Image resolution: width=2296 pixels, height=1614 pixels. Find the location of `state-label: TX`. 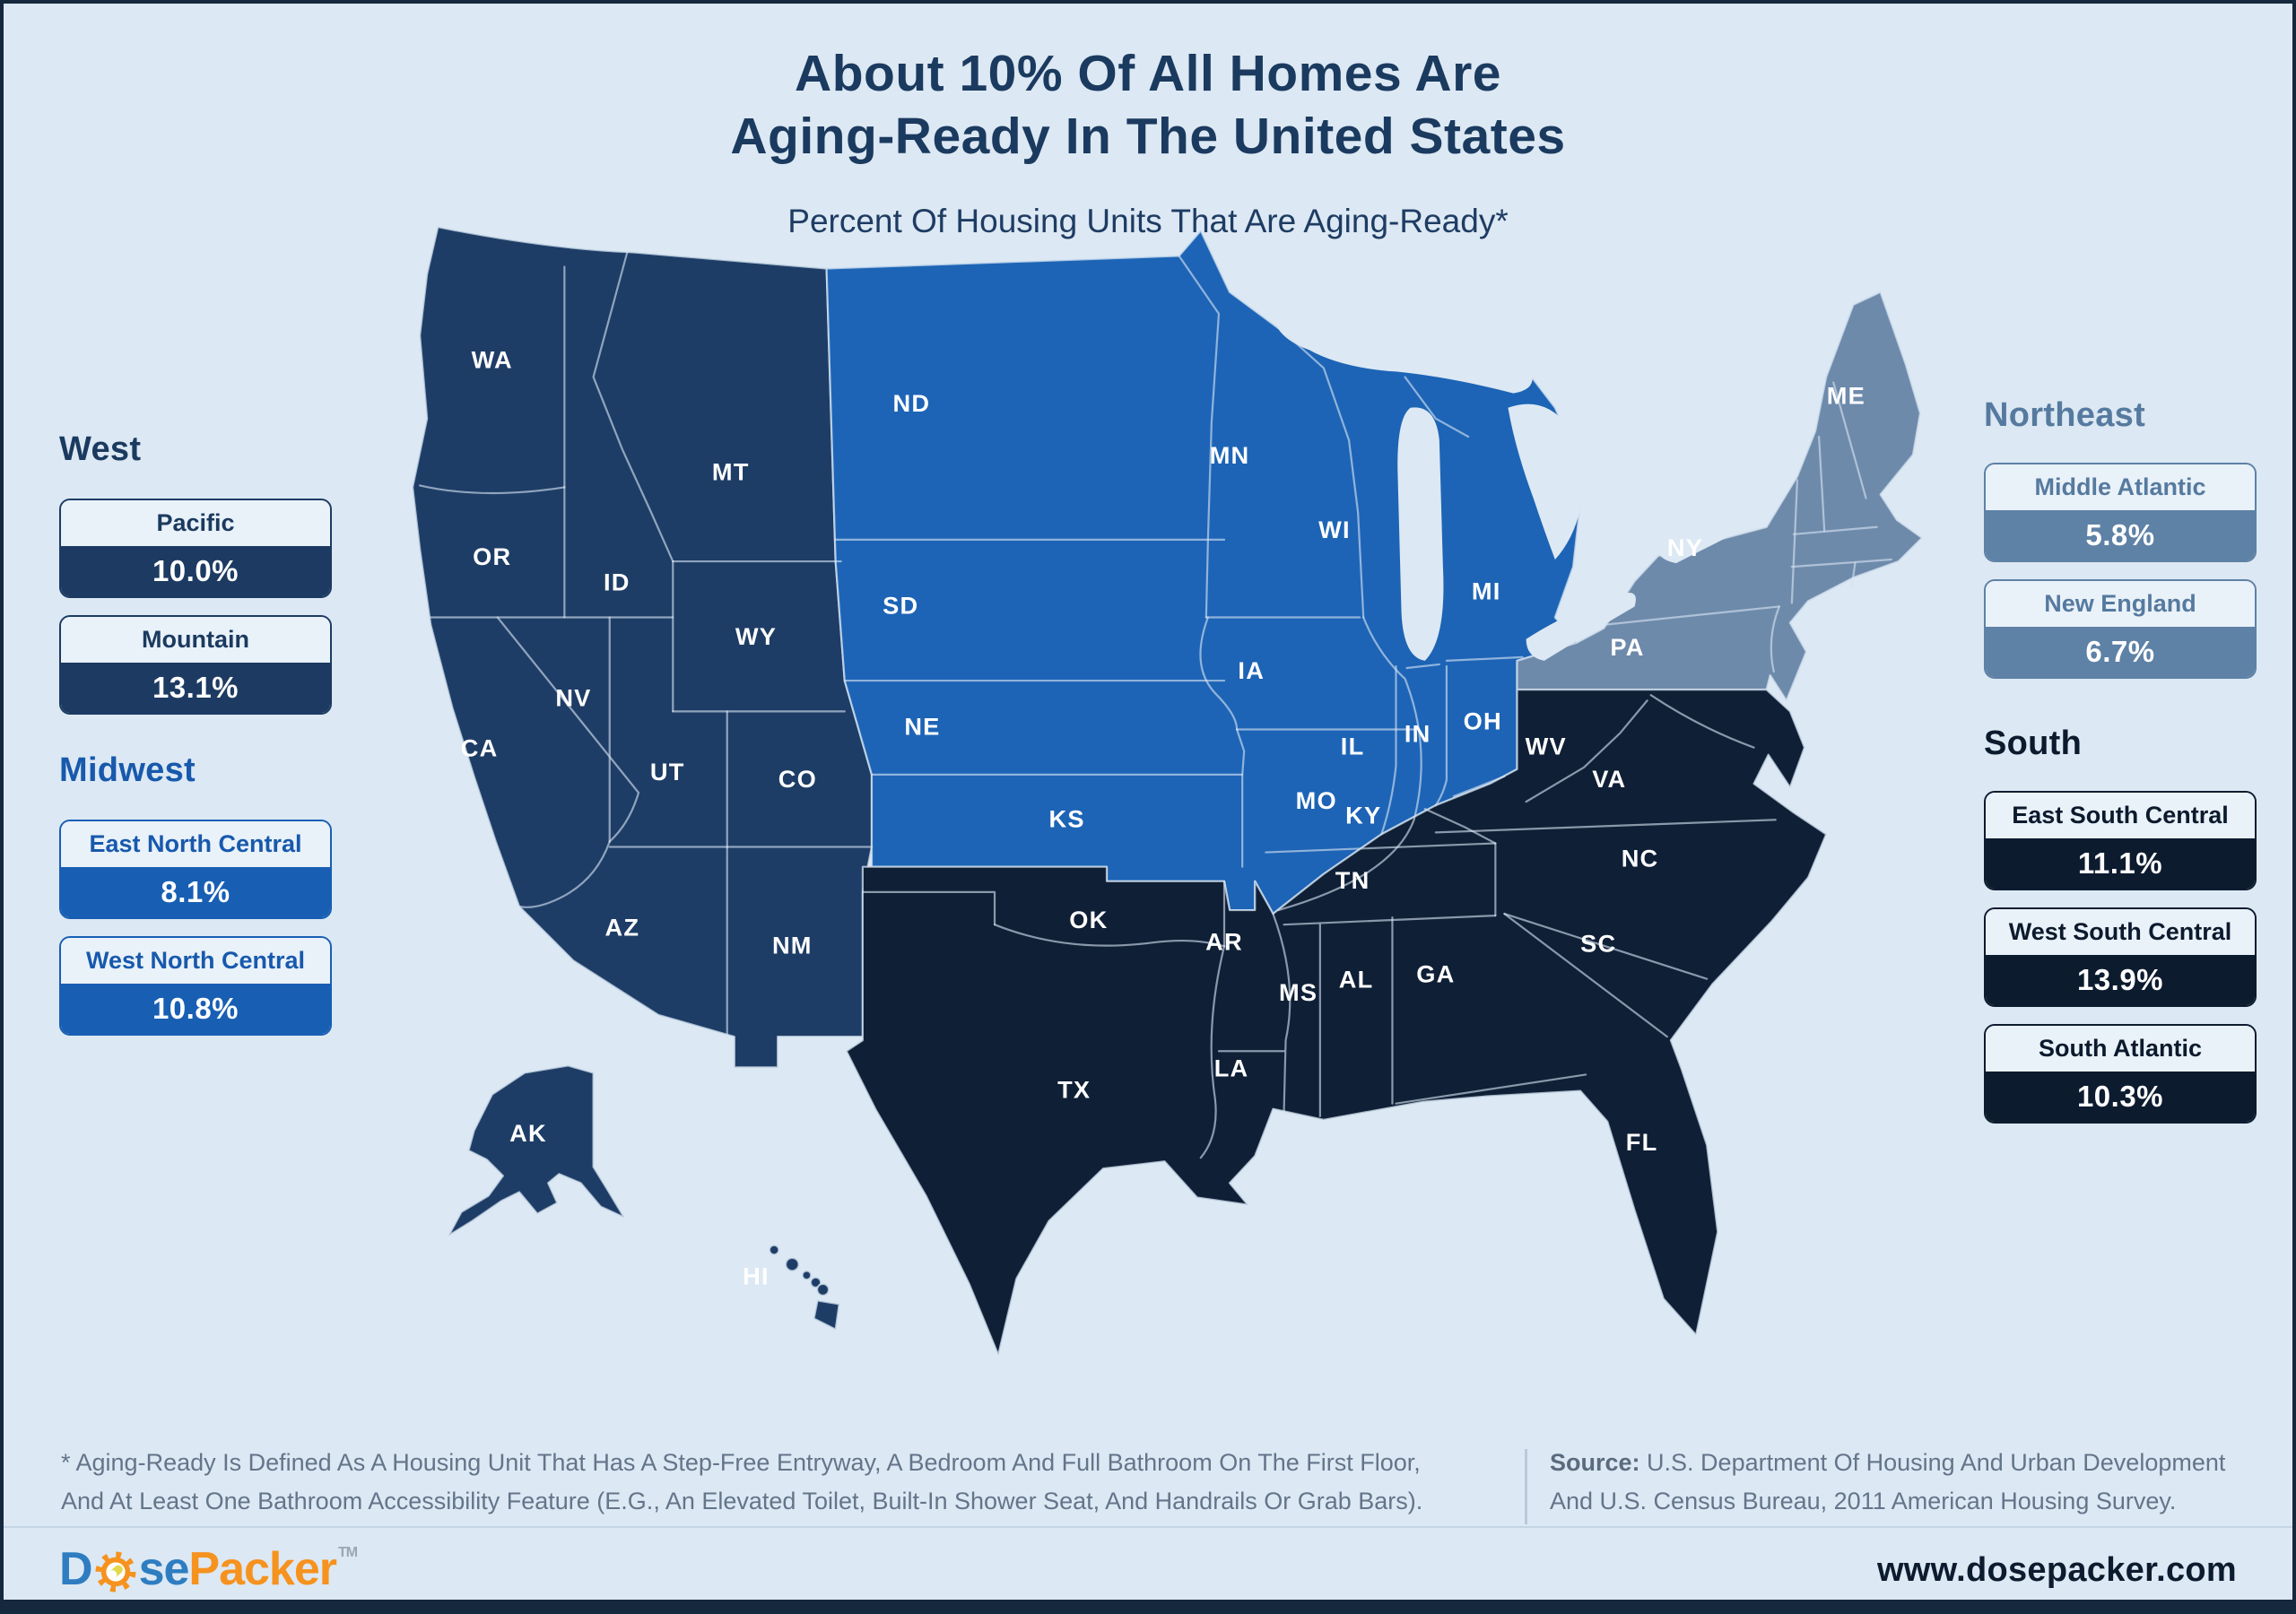

state-label: TX is located at coordinates (1074, 1090).